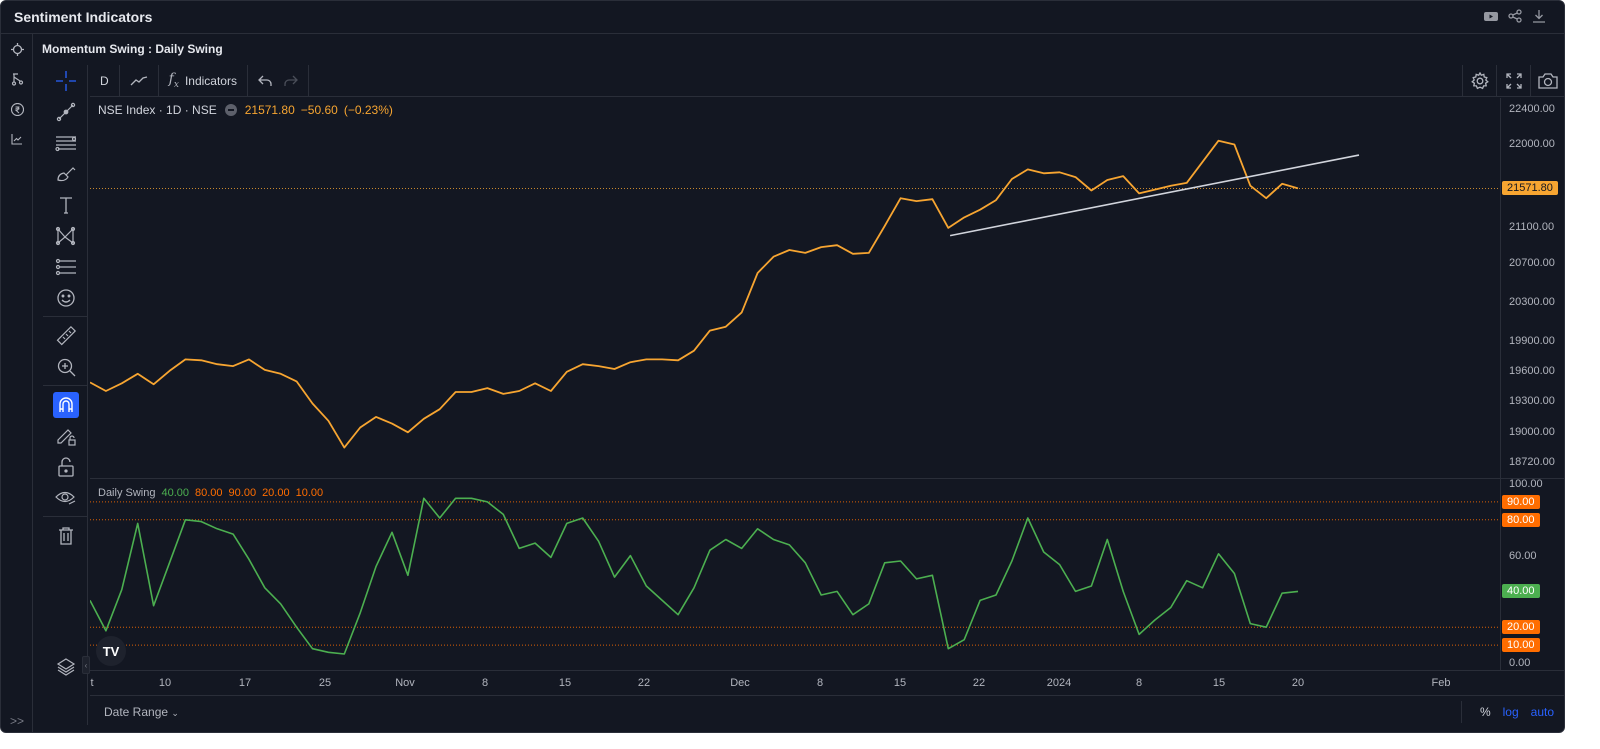 The width and height of the screenshot is (1600, 749). I want to click on text-tool, so click(65, 204).